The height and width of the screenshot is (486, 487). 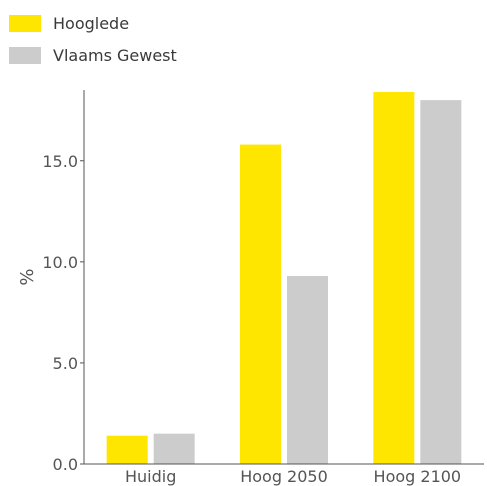 I want to click on legend-item-vlaams-gewest: Vlaams Gewest, so click(x=93, y=55).